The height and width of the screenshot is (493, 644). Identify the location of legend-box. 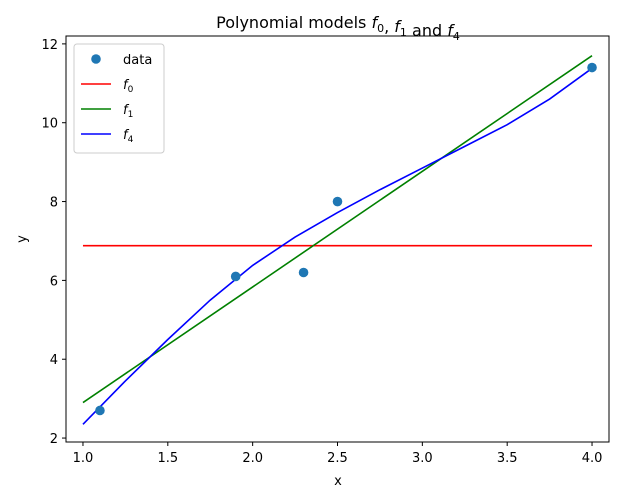
(119, 98).